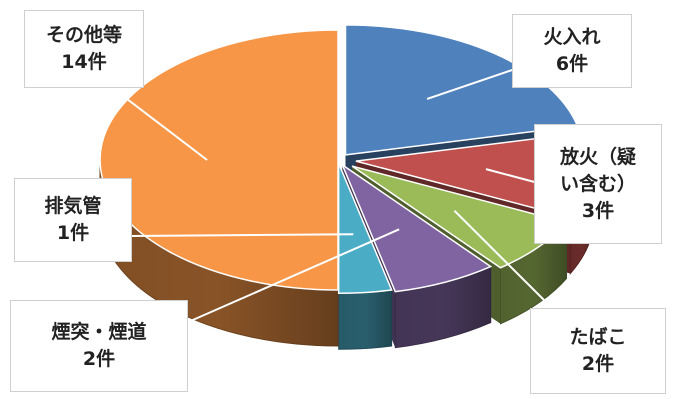  What do you see at coordinates (572, 37) in the screenshot?
I see `label-slice-hiire-name: 火入れ` at bounding box center [572, 37].